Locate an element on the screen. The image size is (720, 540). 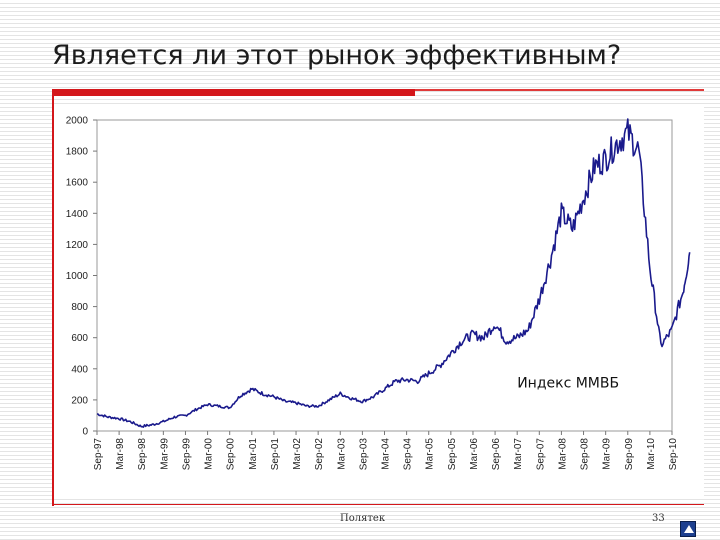
slide-nav-up-button is located at coordinates (688, 529).